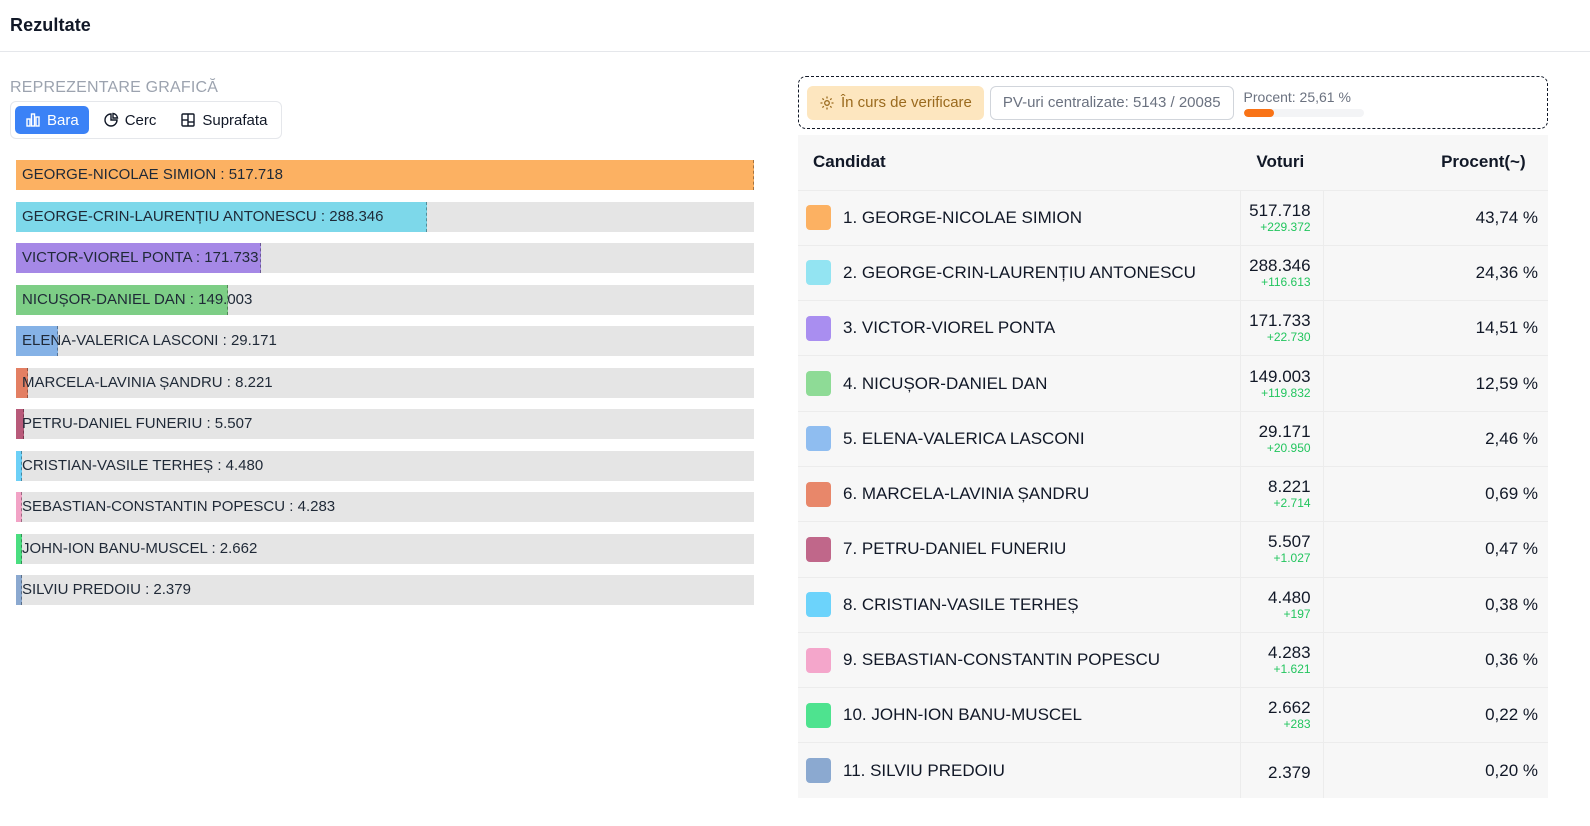 The height and width of the screenshot is (826, 1590). Describe the element at coordinates (385, 258) in the screenshot. I see `bar-row: VICTOR-VIOREL PONTA : 171.733` at that location.